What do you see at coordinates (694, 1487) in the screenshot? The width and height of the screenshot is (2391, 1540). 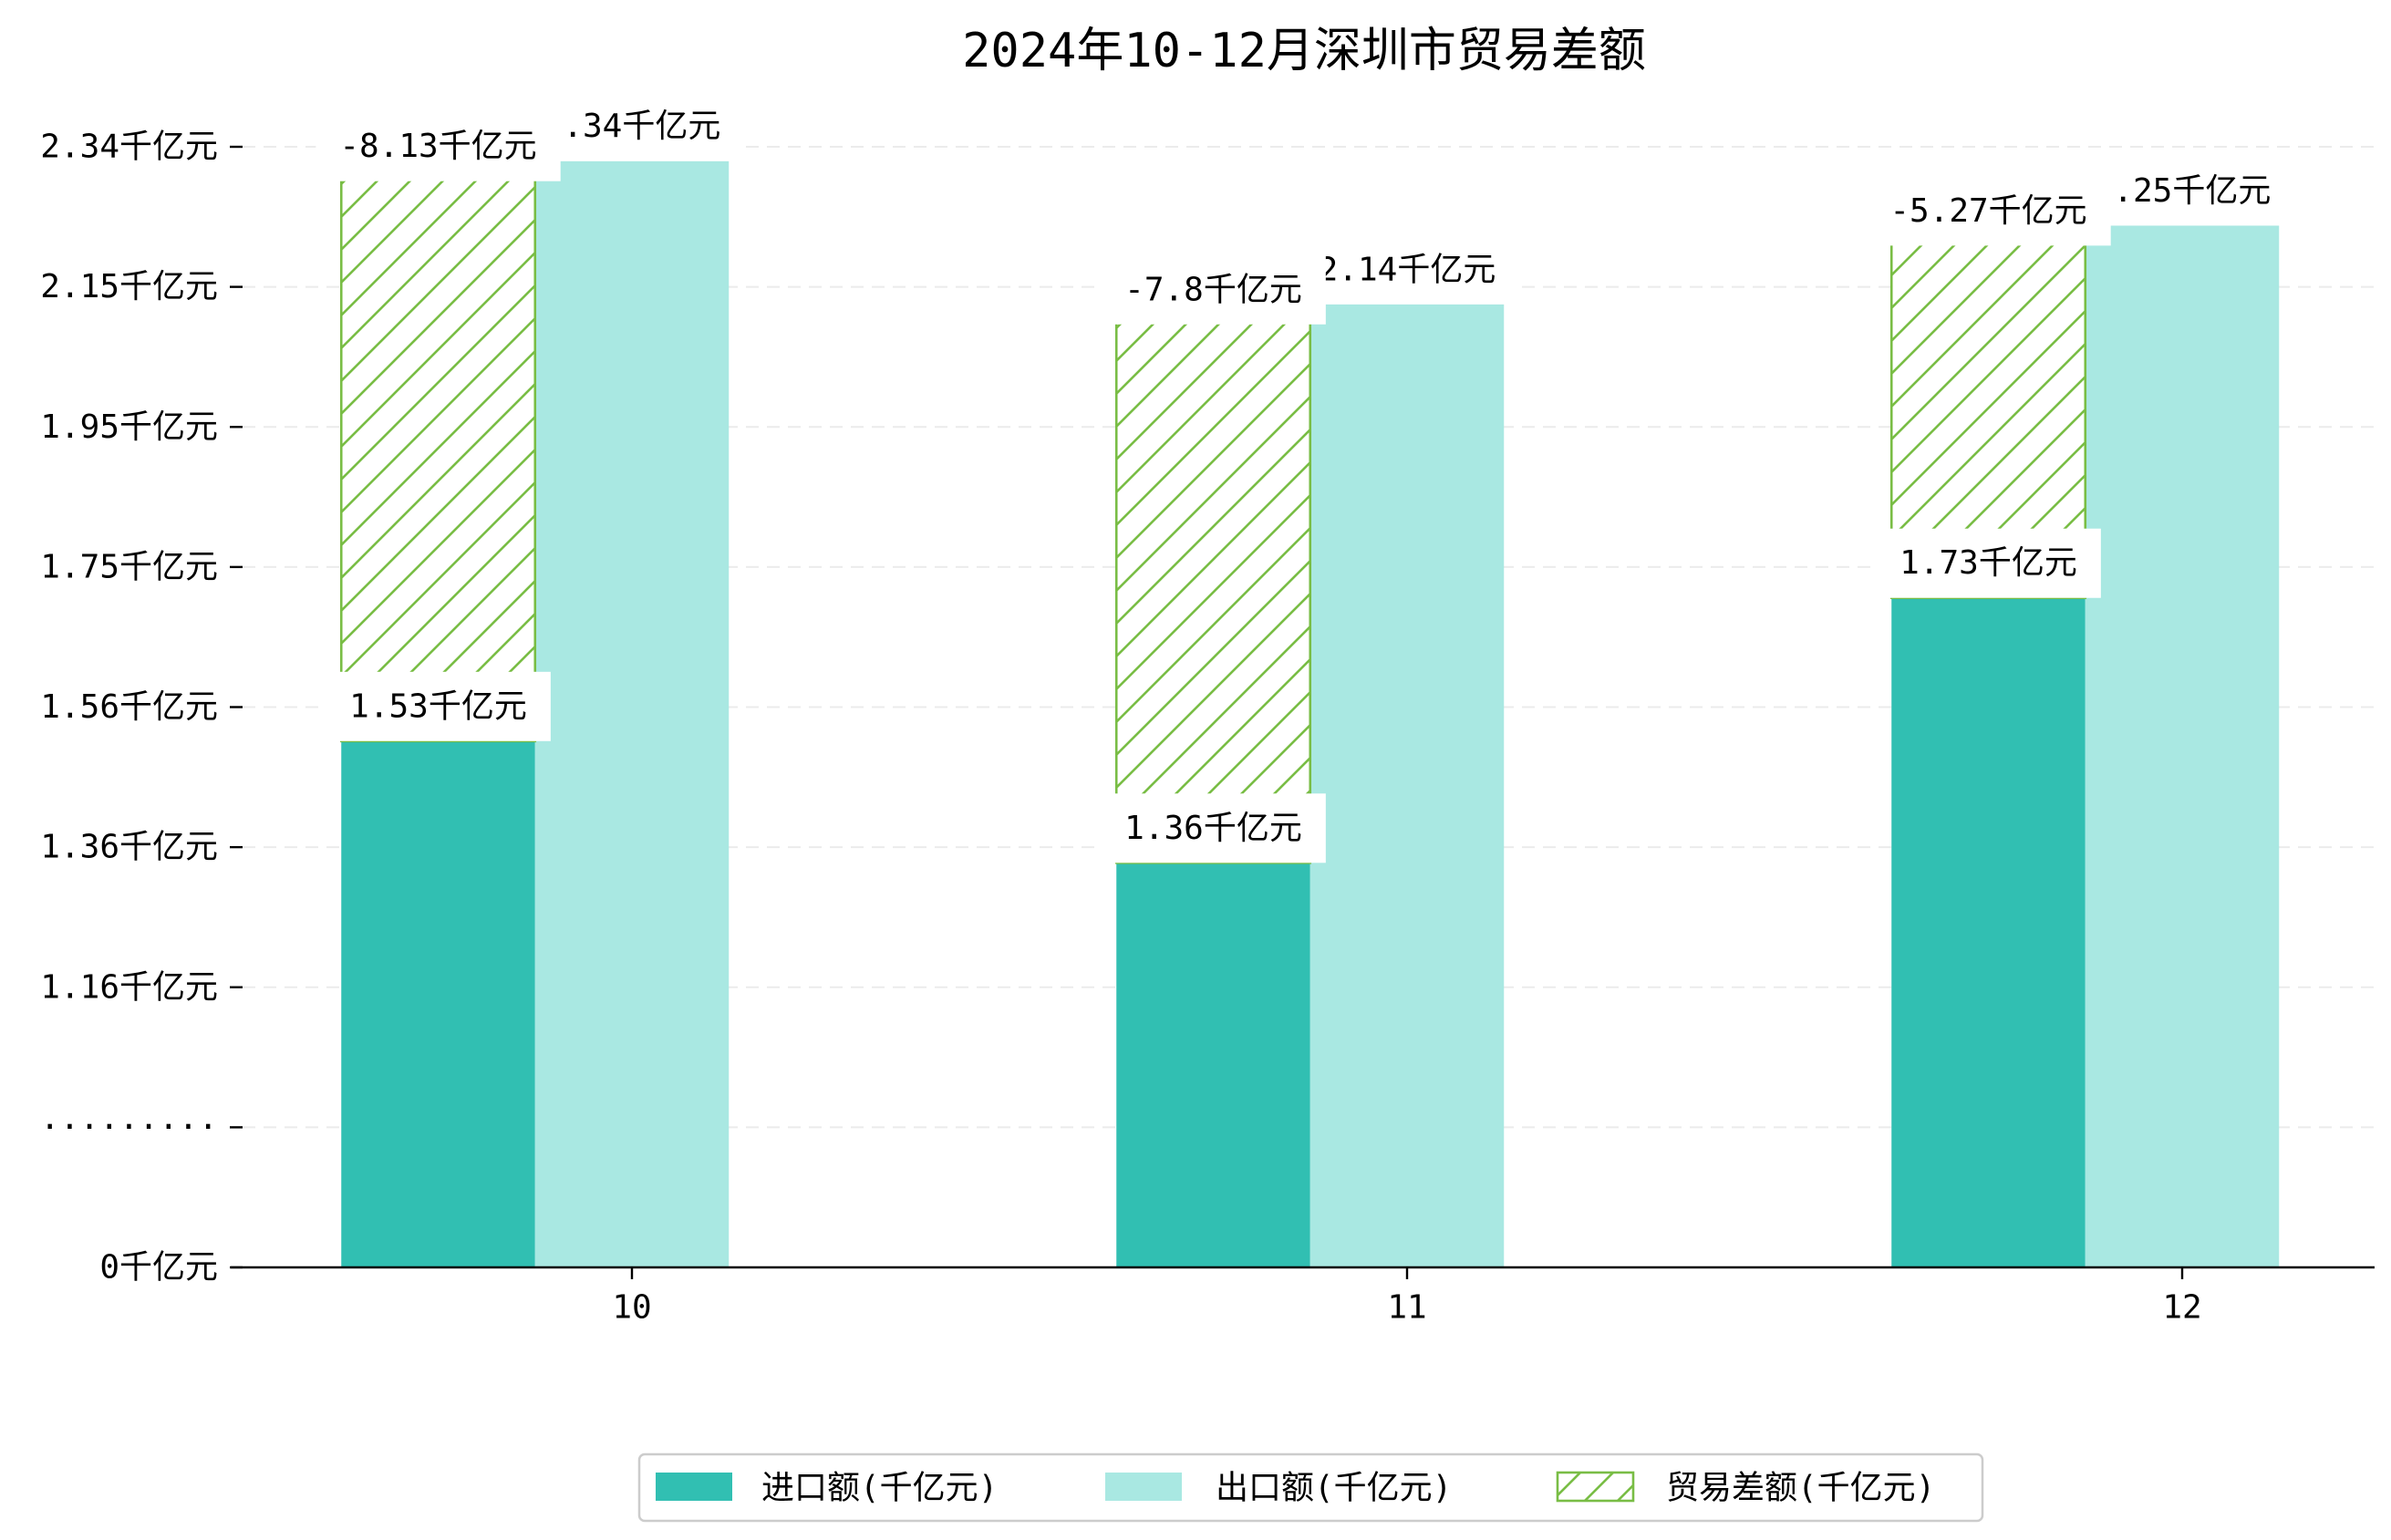 I see `legend-swatch-import` at bounding box center [694, 1487].